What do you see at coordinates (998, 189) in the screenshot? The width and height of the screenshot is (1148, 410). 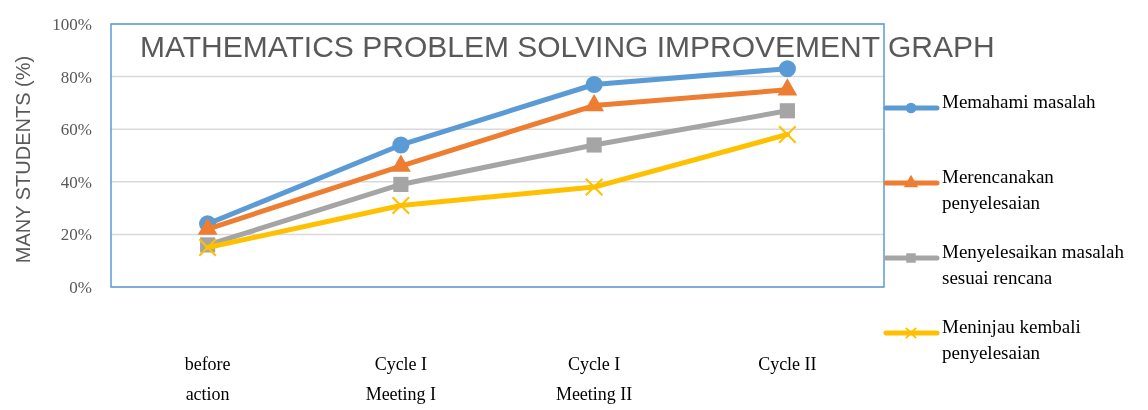 I see `legend-label: Merencanakan penyelesaian` at bounding box center [998, 189].